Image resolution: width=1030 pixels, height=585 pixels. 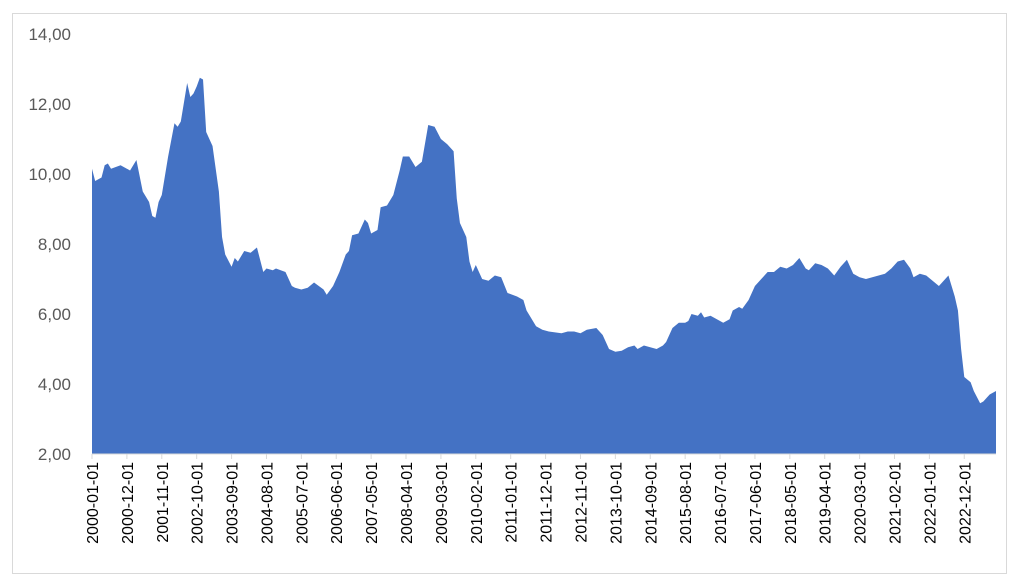 What do you see at coordinates (861, 503) in the screenshot?
I see `x-tick-label: 2020-03-01` at bounding box center [861, 503].